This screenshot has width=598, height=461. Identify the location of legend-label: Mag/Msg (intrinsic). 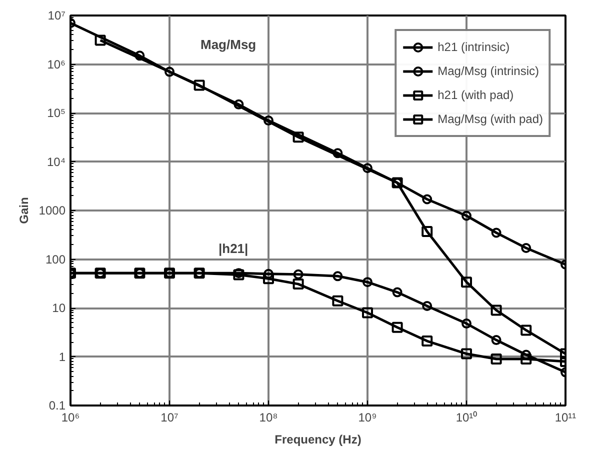
(488, 71).